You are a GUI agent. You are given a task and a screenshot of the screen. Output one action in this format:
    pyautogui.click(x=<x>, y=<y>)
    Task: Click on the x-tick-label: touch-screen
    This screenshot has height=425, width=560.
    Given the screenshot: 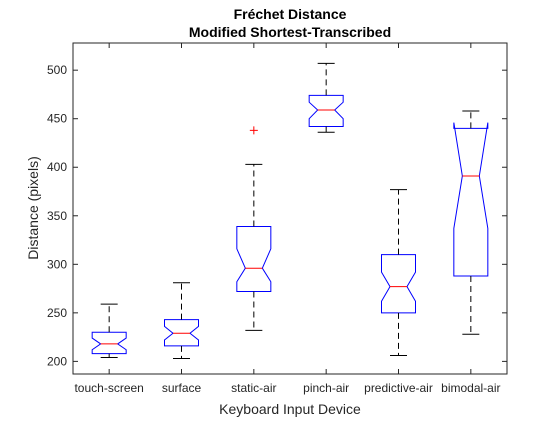 What is the action you would take?
    pyautogui.click(x=108, y=388)
    